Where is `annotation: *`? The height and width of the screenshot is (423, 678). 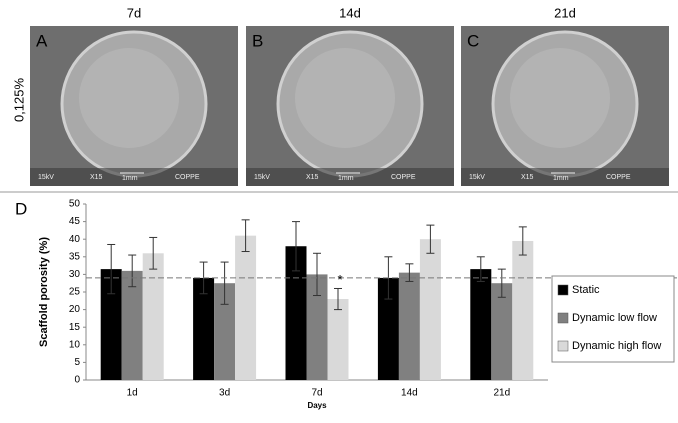 annotation: * is located at coordinates (339, 279).